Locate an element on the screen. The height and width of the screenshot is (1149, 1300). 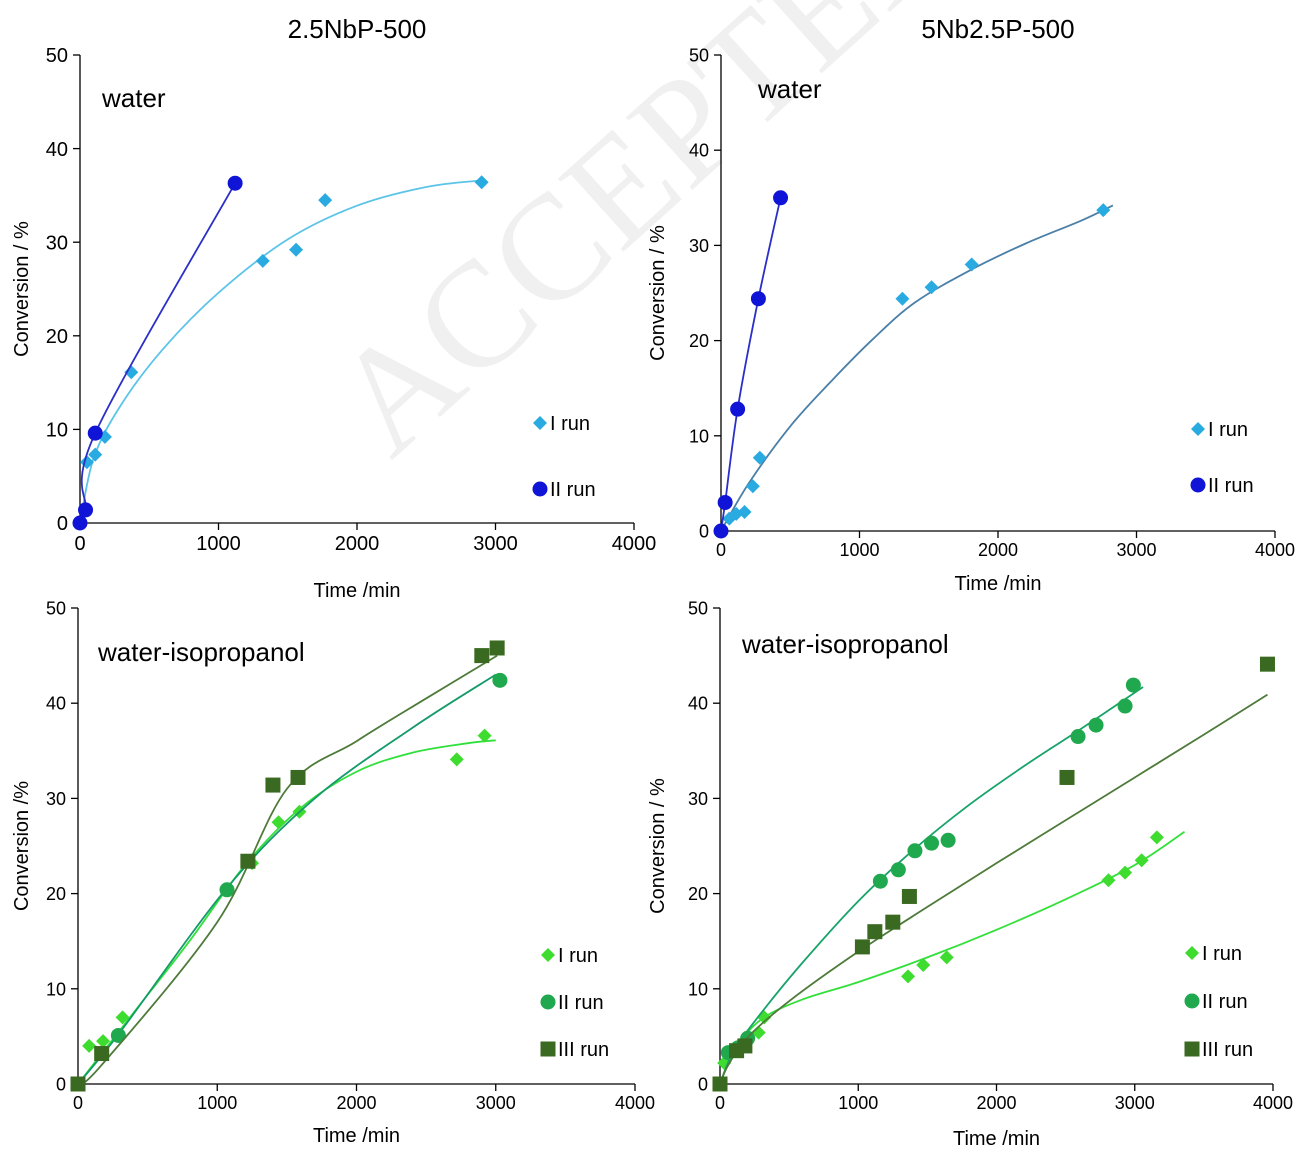
chart-title: 5Nb2.5P-500 is located at coordinates (997, 29).